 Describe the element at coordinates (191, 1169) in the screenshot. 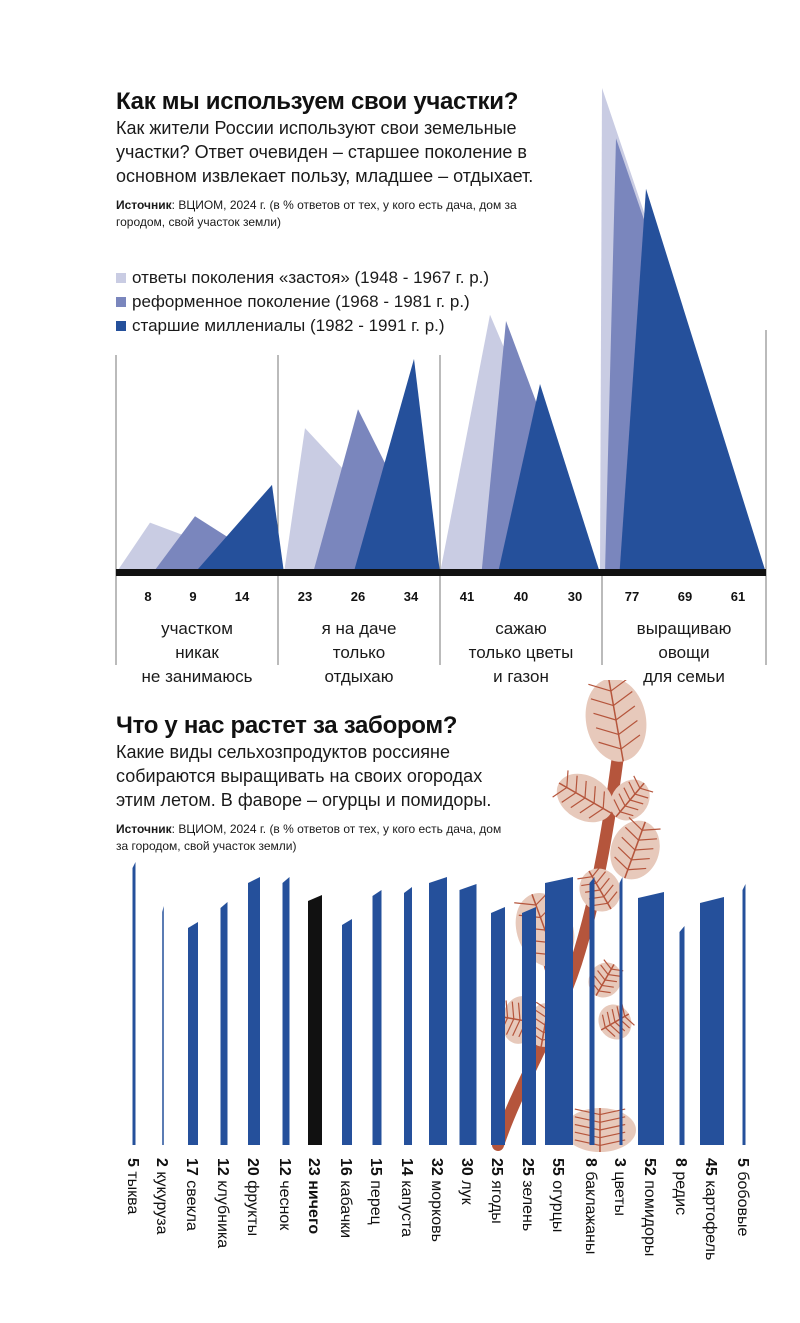

I see `crop-value: 17` at that location.